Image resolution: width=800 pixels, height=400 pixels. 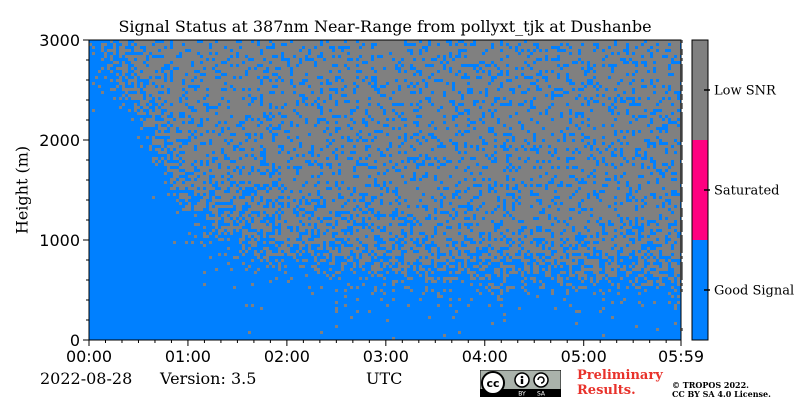 What do you see at coordinates (59, 40) in the screenshot?
I see `y-tick-label: 3000` at bounding box center [59, 40].